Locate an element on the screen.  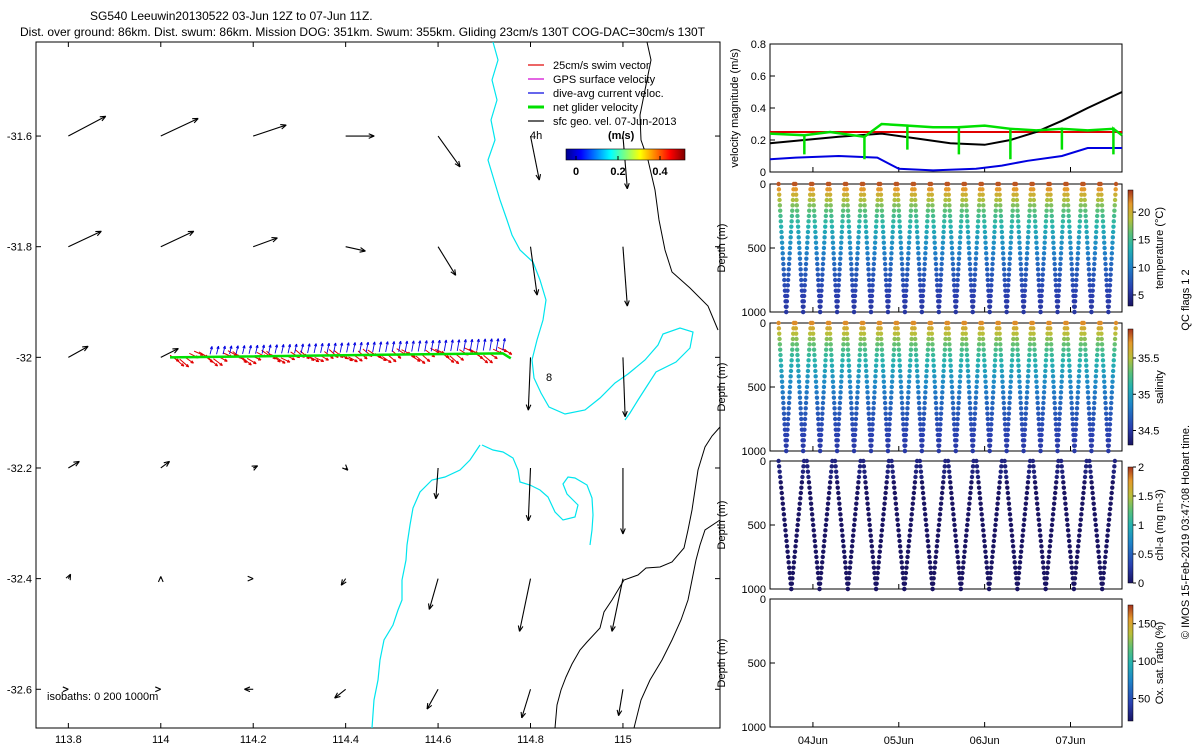
swim-vector-shaft is located at coordinates (507, 351).